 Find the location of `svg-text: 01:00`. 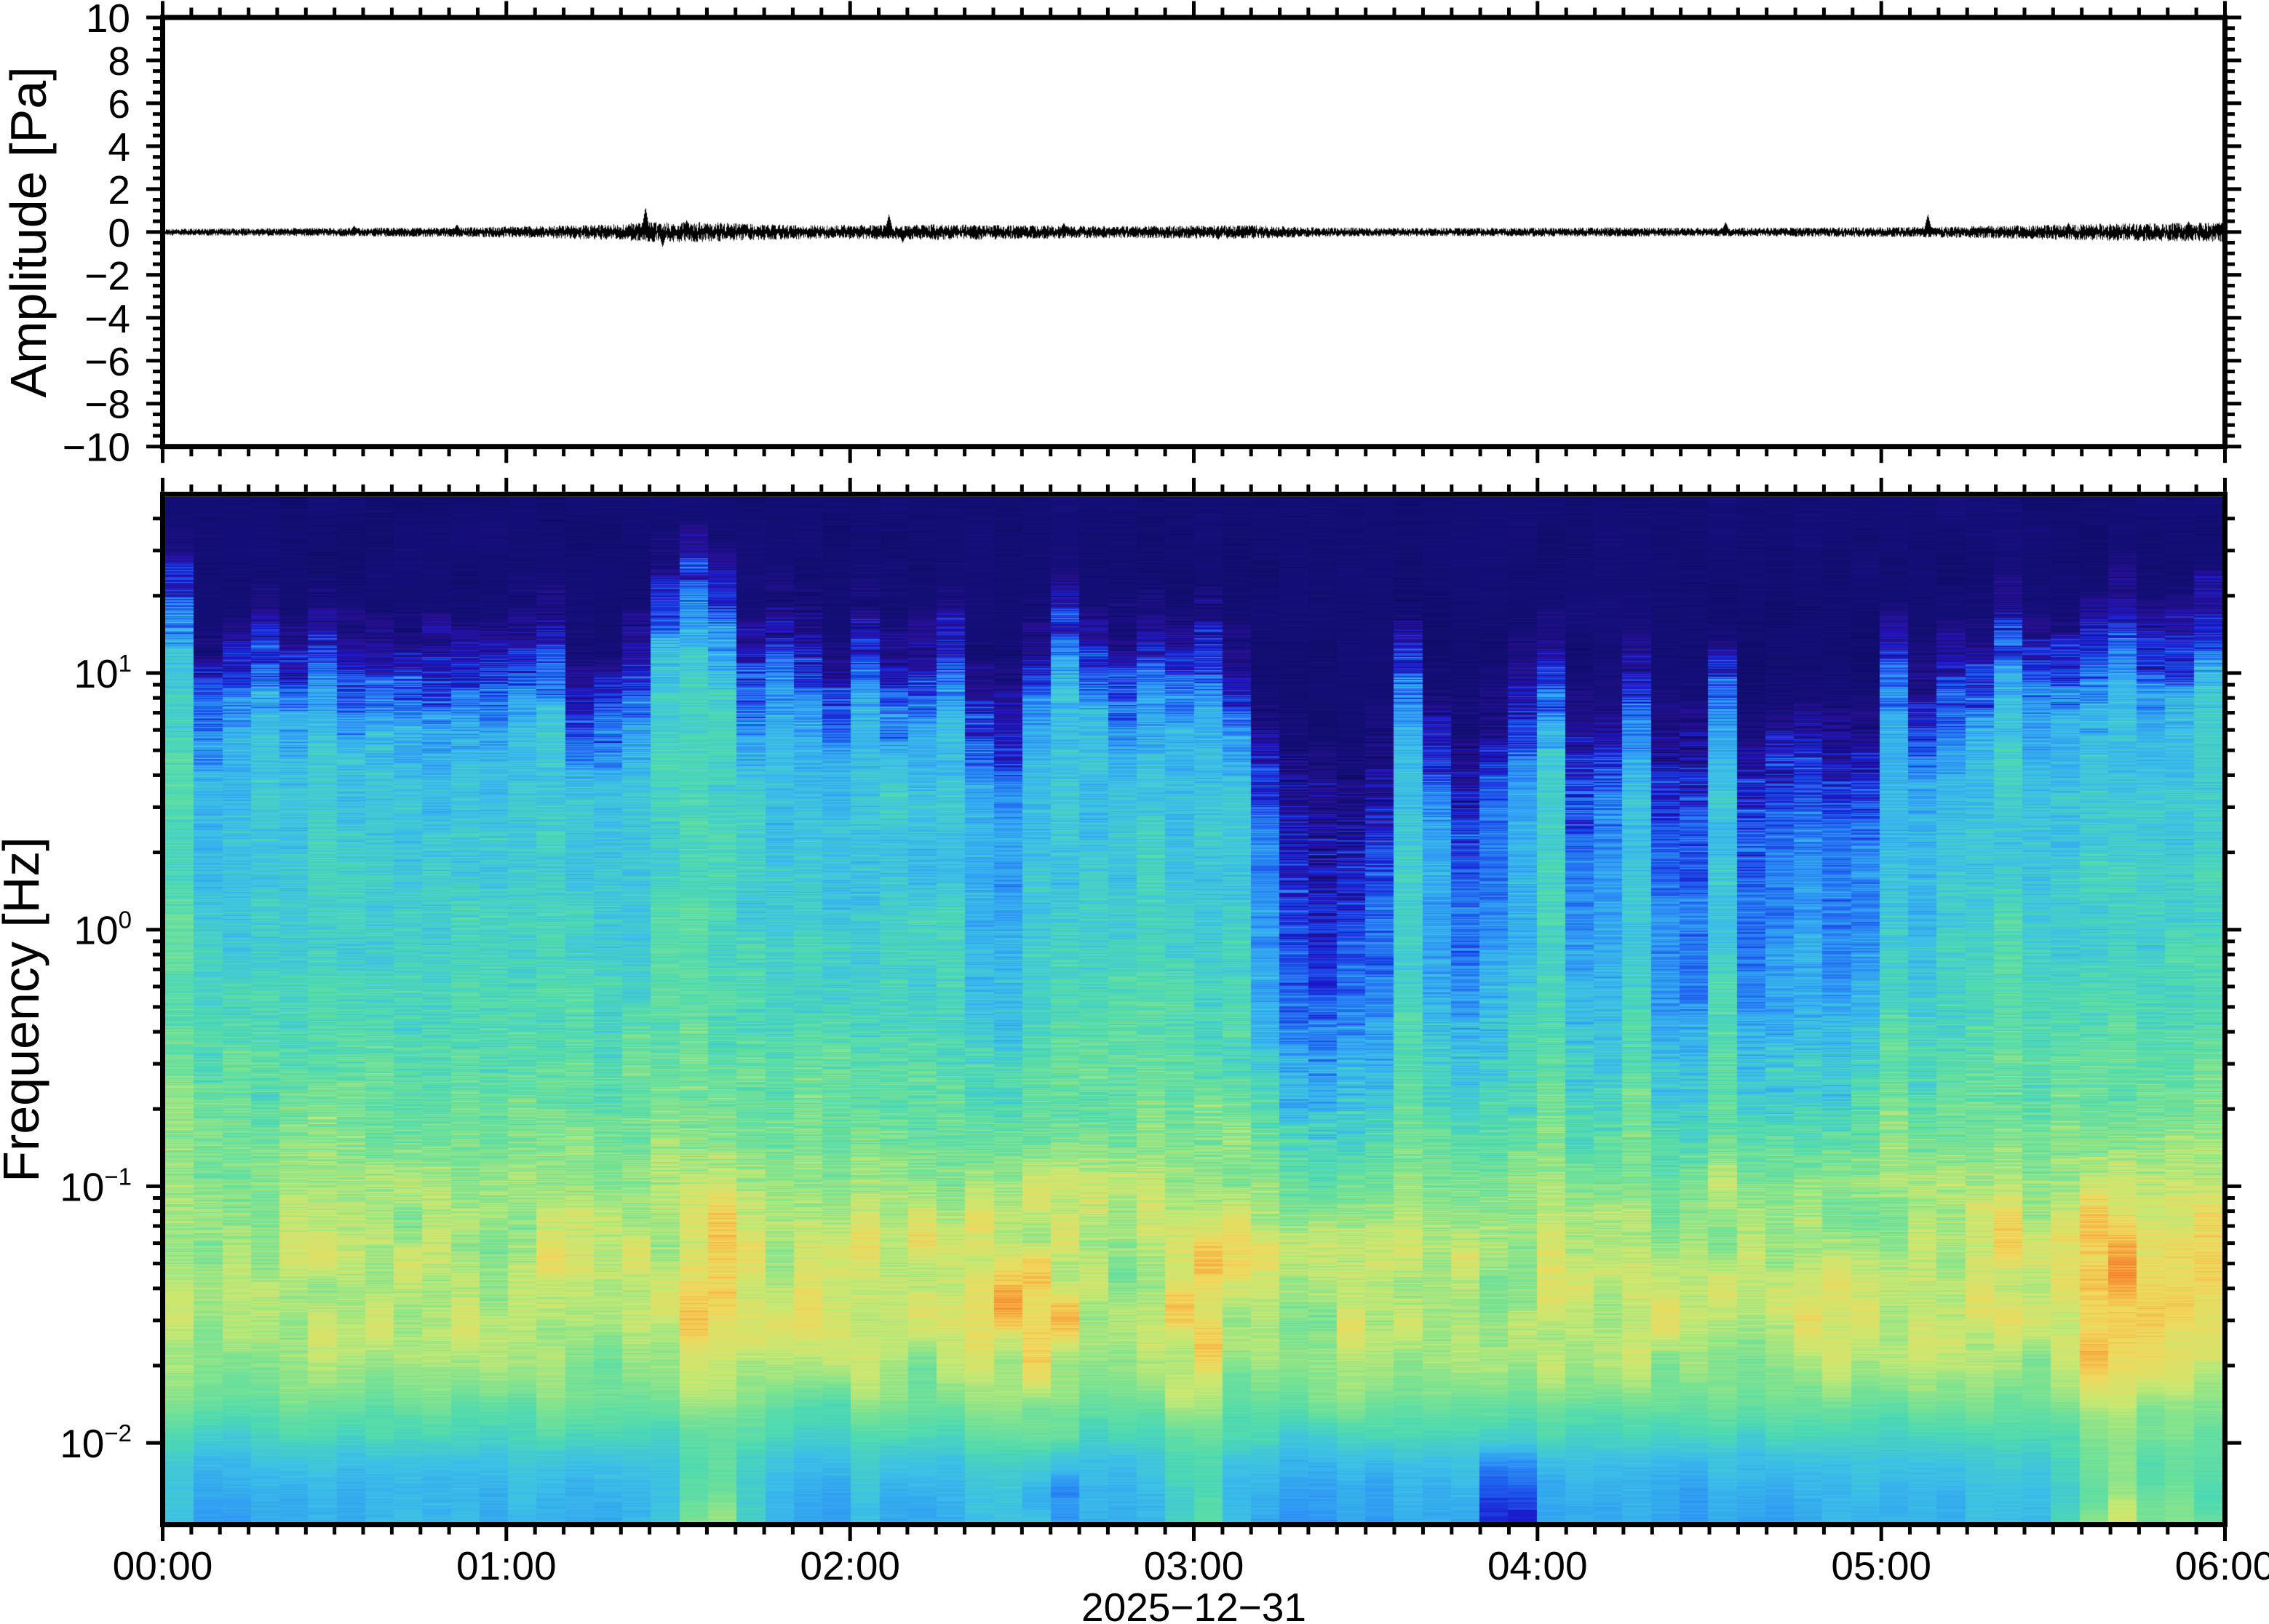

svg-text: 01:00 is located at coordinates (507, 1565).